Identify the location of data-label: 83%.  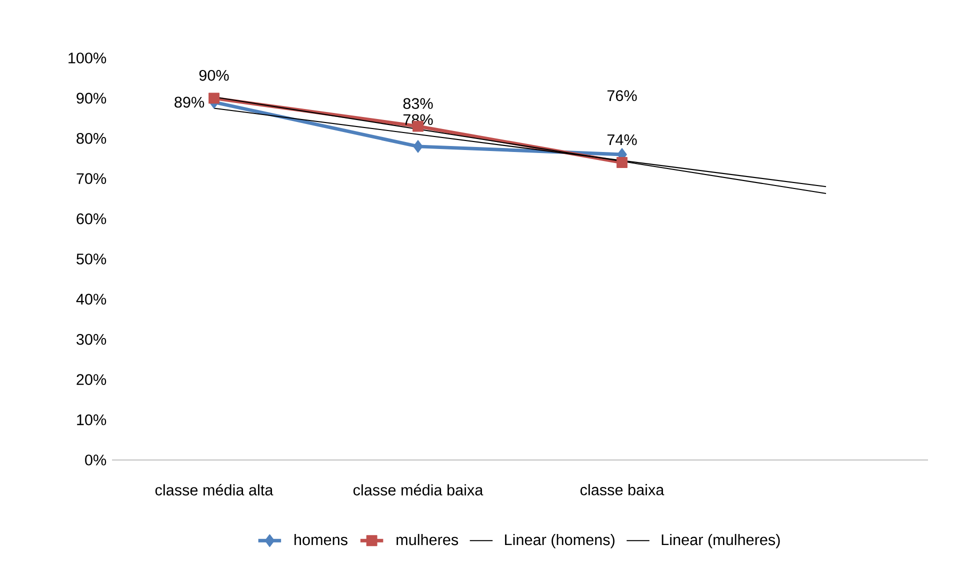
(418, 103).